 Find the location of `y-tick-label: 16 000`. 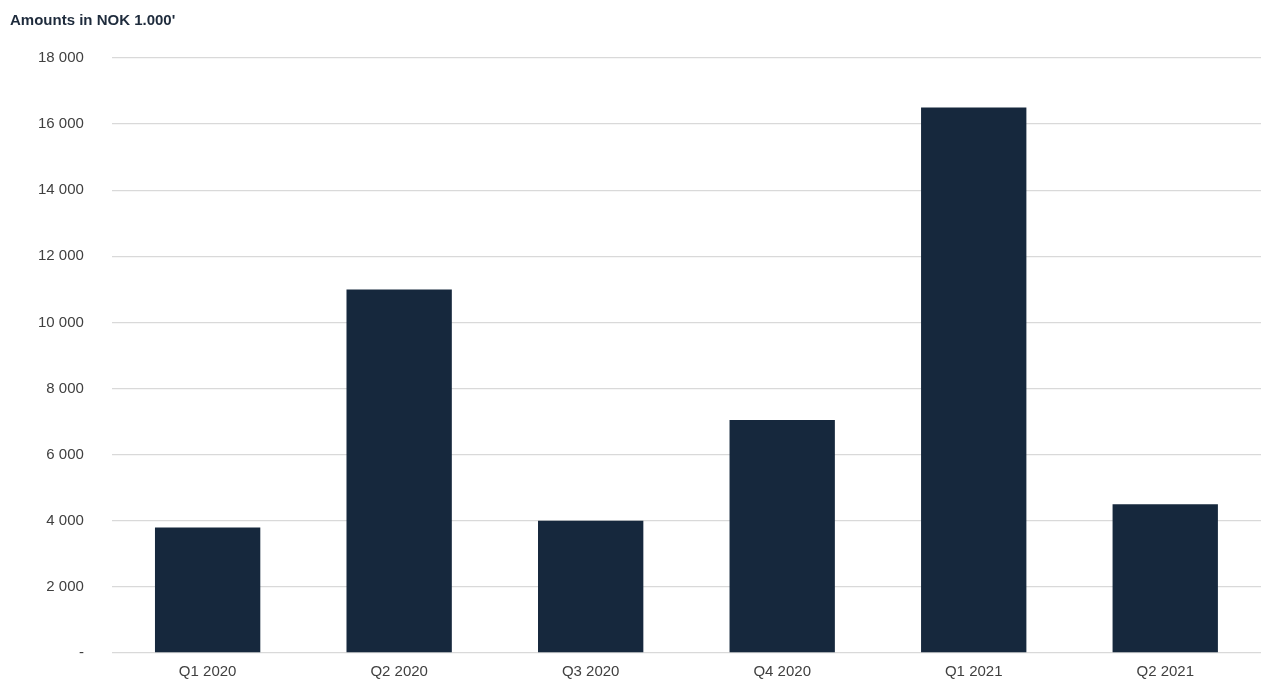

y-tick-label: 16 000 is located at coordinates (60, 123).